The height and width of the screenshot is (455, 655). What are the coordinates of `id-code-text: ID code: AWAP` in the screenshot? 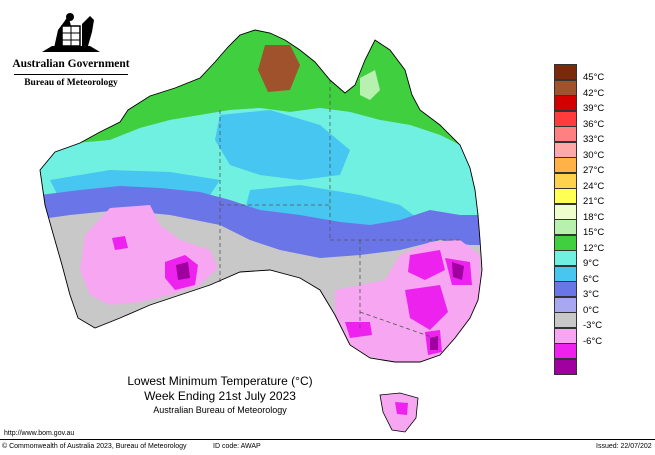 It's located at (237, 446).